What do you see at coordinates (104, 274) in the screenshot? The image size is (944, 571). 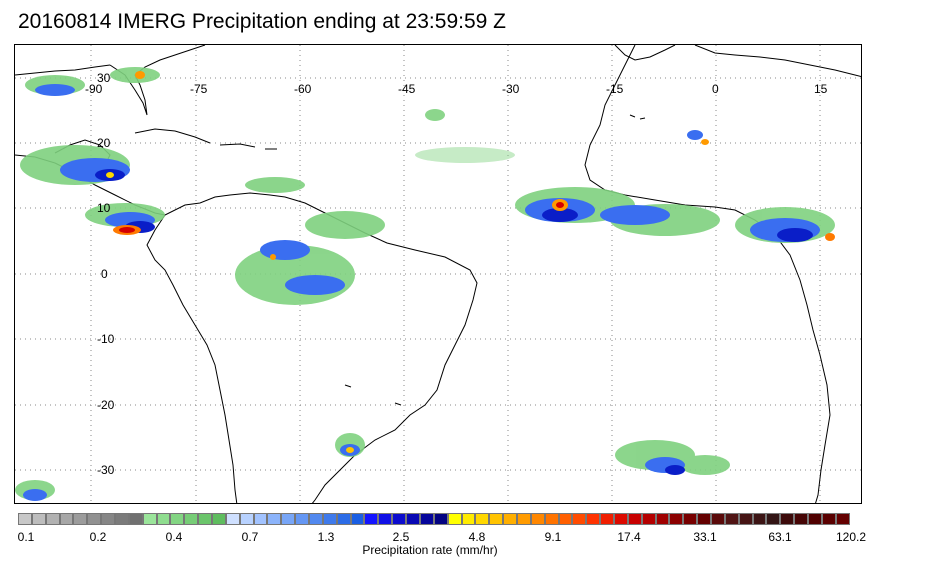 I see `lat-label: 0` at bounding box center [104, 274].